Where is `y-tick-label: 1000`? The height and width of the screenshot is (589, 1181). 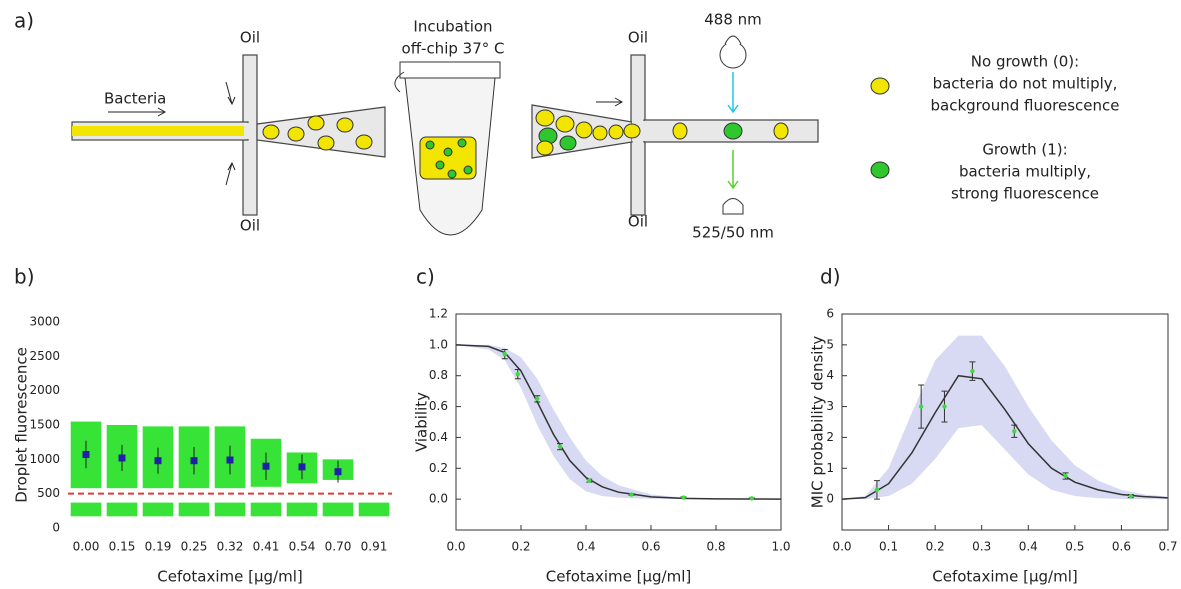 y-tick-label: 1000 is located at coordinates (44, 459).